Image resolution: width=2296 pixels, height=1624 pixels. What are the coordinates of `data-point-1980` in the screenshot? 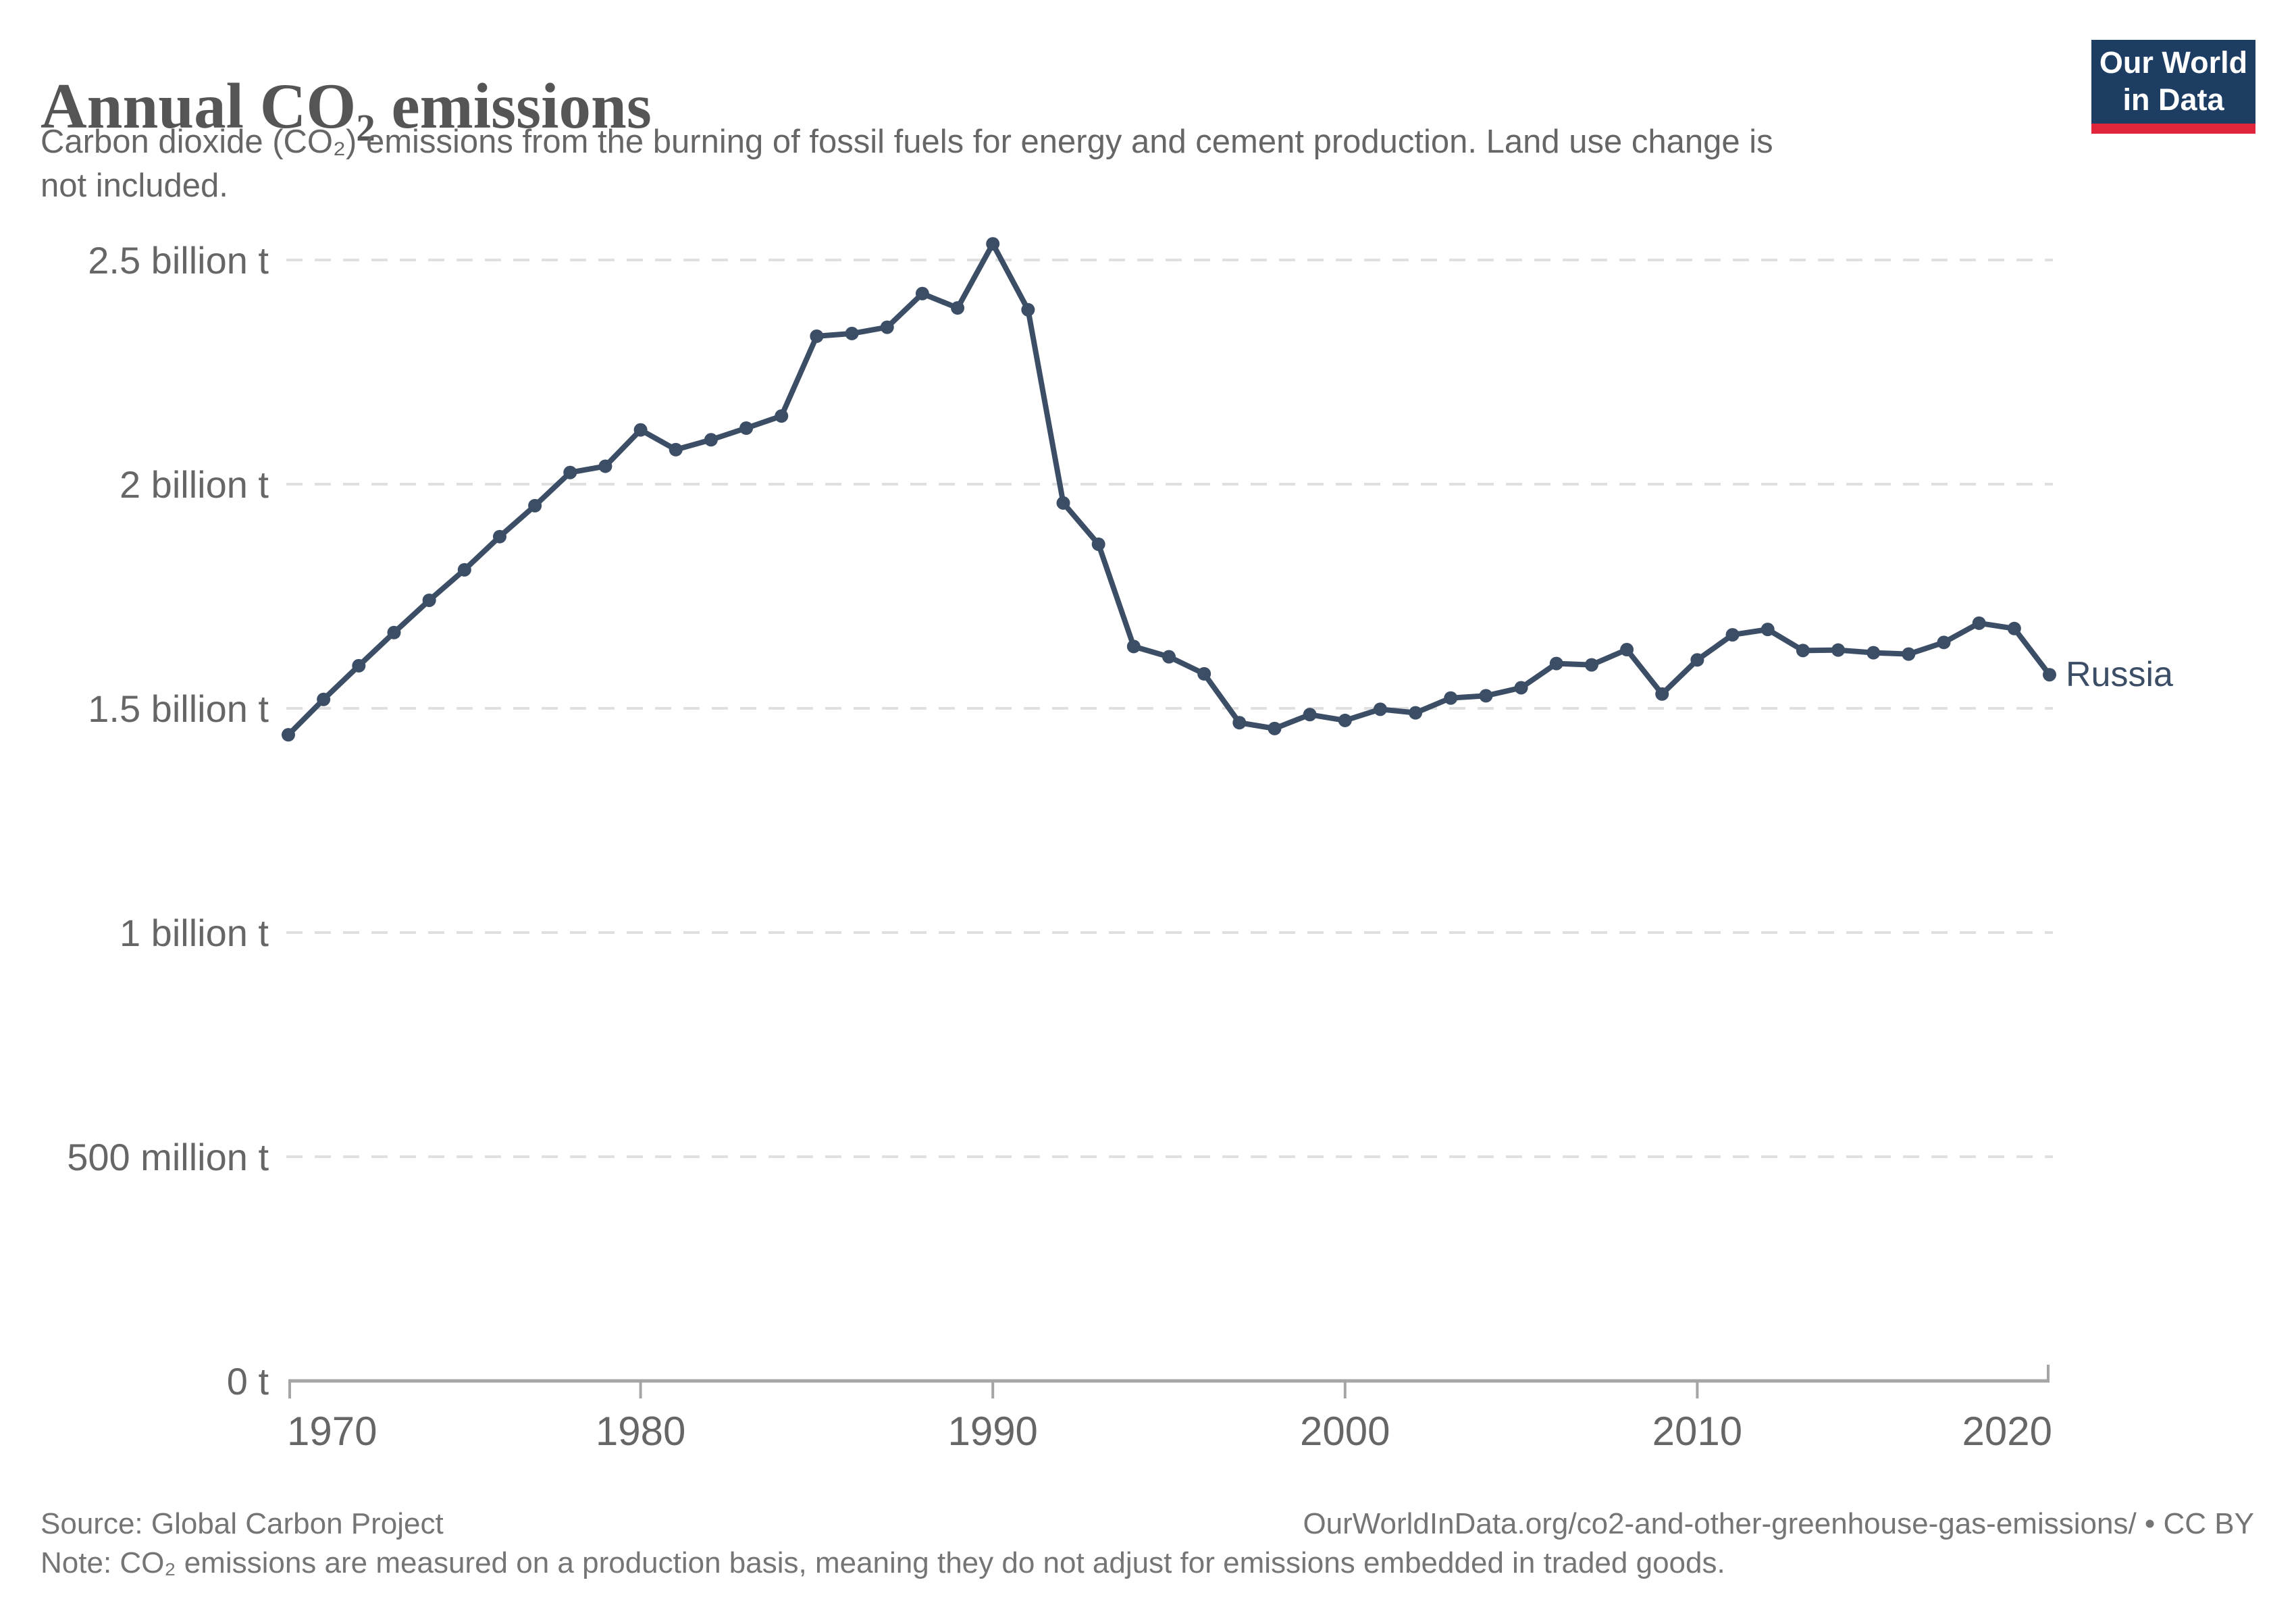 It's located at (640, 430).